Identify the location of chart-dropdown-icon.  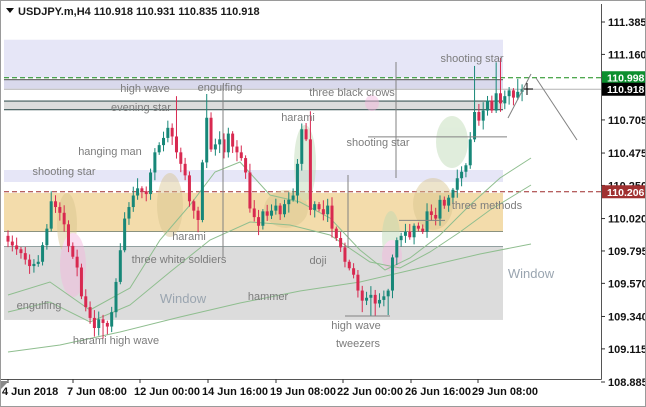
(10, 10).